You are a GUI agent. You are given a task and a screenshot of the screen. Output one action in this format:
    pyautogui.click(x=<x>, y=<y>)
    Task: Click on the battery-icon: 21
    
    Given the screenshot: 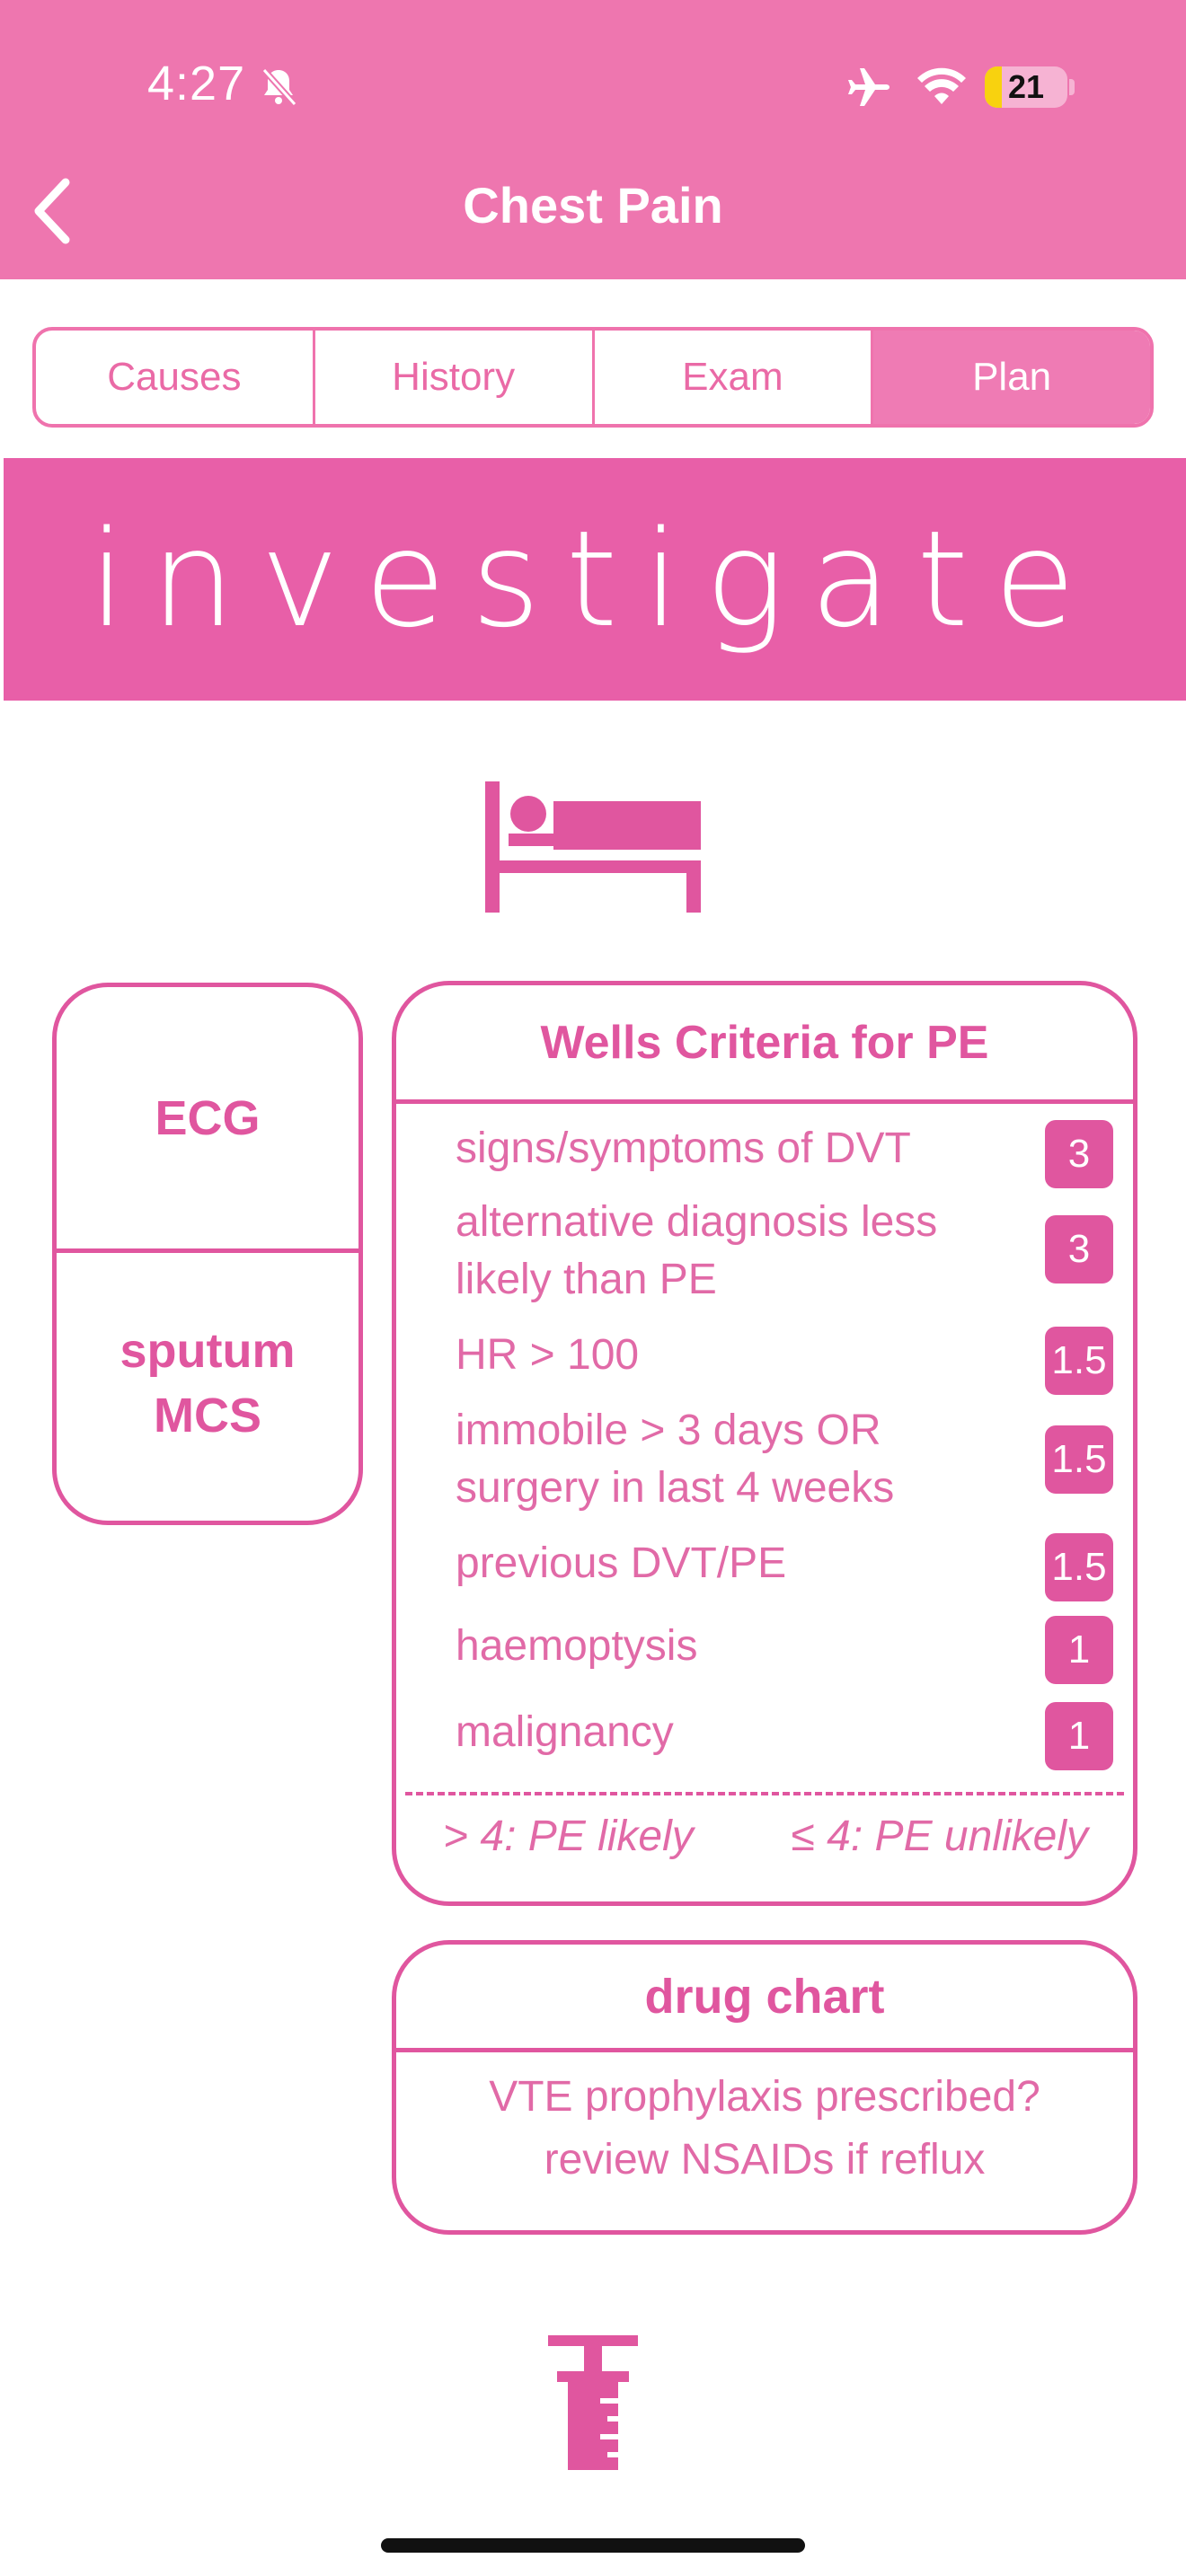 What is the action you would take?
    pyautogui.click(x=1026, y=87)
    